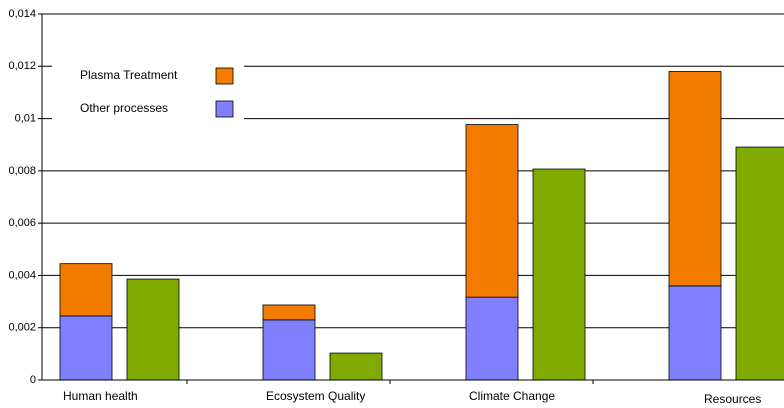 This screenshot has width=784, height=408. What do you see at coordinates (33, 380) in the screenshot?
I see `y-tick-label: 0` at bounding box center [33, 380].